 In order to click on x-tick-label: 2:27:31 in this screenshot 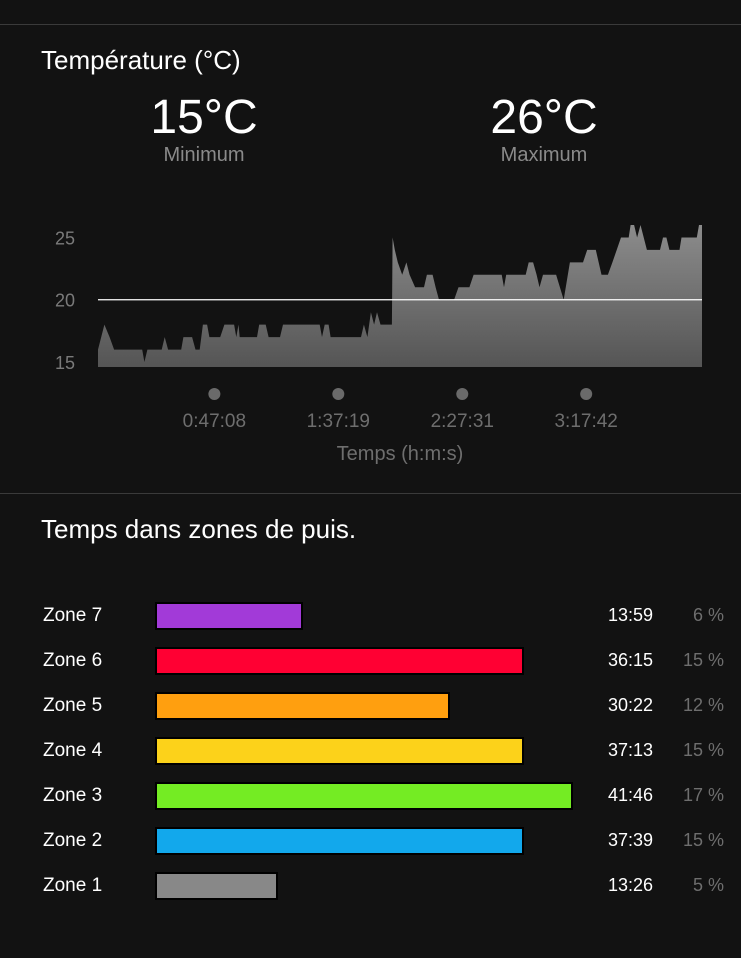, I will do `click(462, 421)`.